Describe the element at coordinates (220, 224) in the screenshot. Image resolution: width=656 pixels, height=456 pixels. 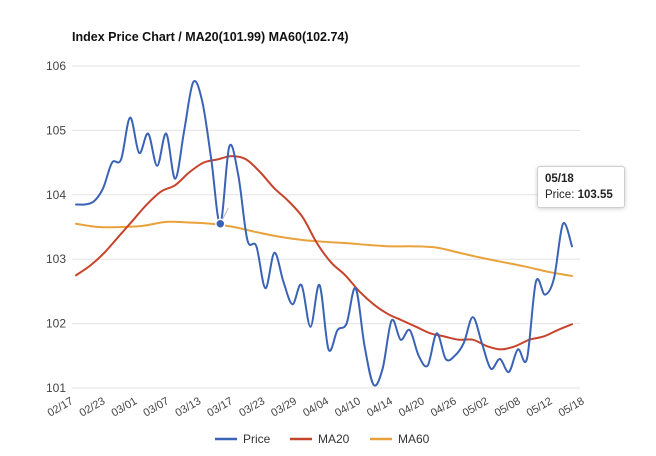
I see `highlight-point` at that location.